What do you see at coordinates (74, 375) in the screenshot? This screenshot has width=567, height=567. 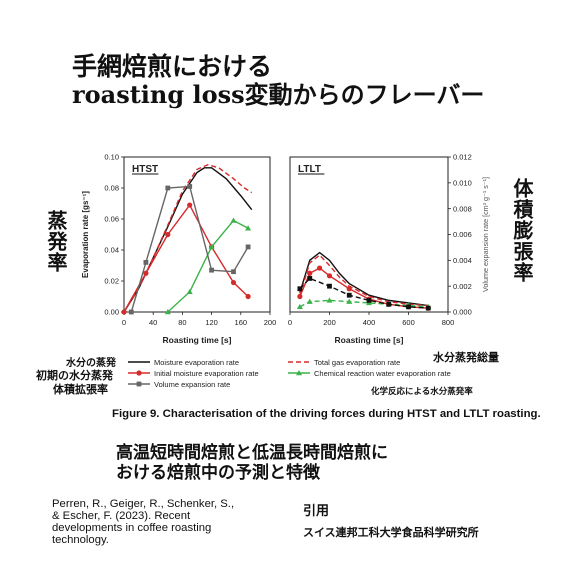 I see `annotation-initial: 初期の水分蒸発` at bounding box center [74, 375].